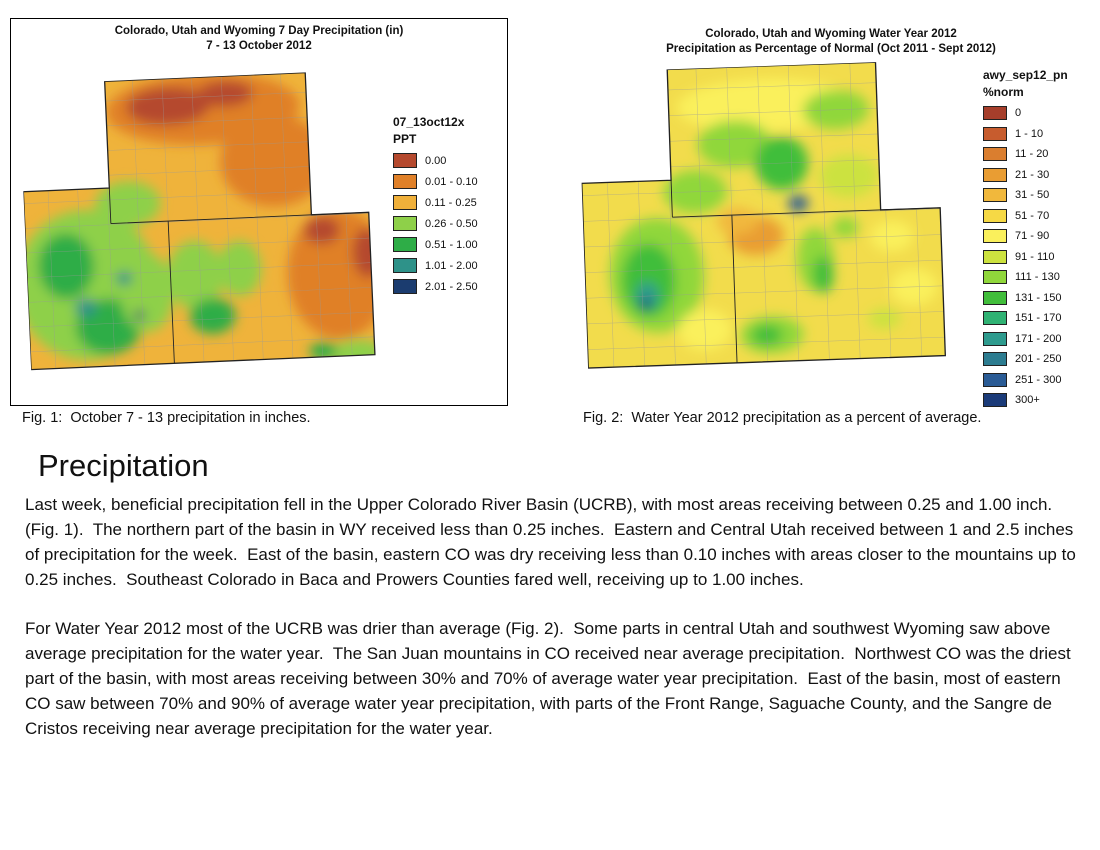  I want to click on legend-label: 11 - 20, so click(1032, 154).